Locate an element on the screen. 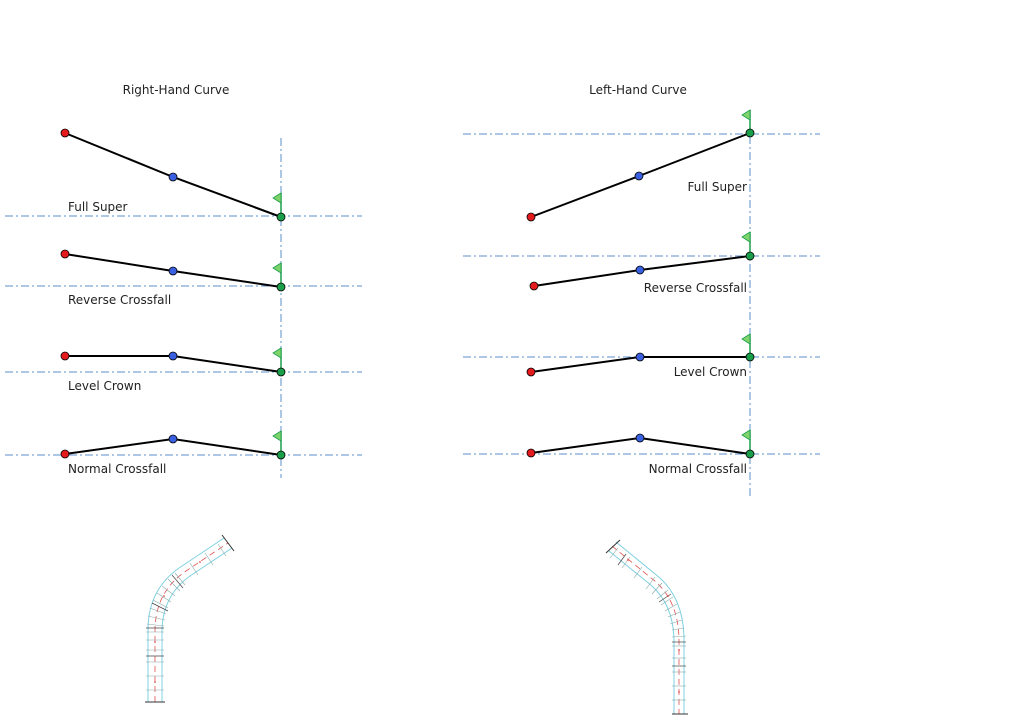 The width and height of the screenshot is (1024, 720). right-row-reverse-crossfall: Reverse Crossfall is located at coordinates (183, 278).